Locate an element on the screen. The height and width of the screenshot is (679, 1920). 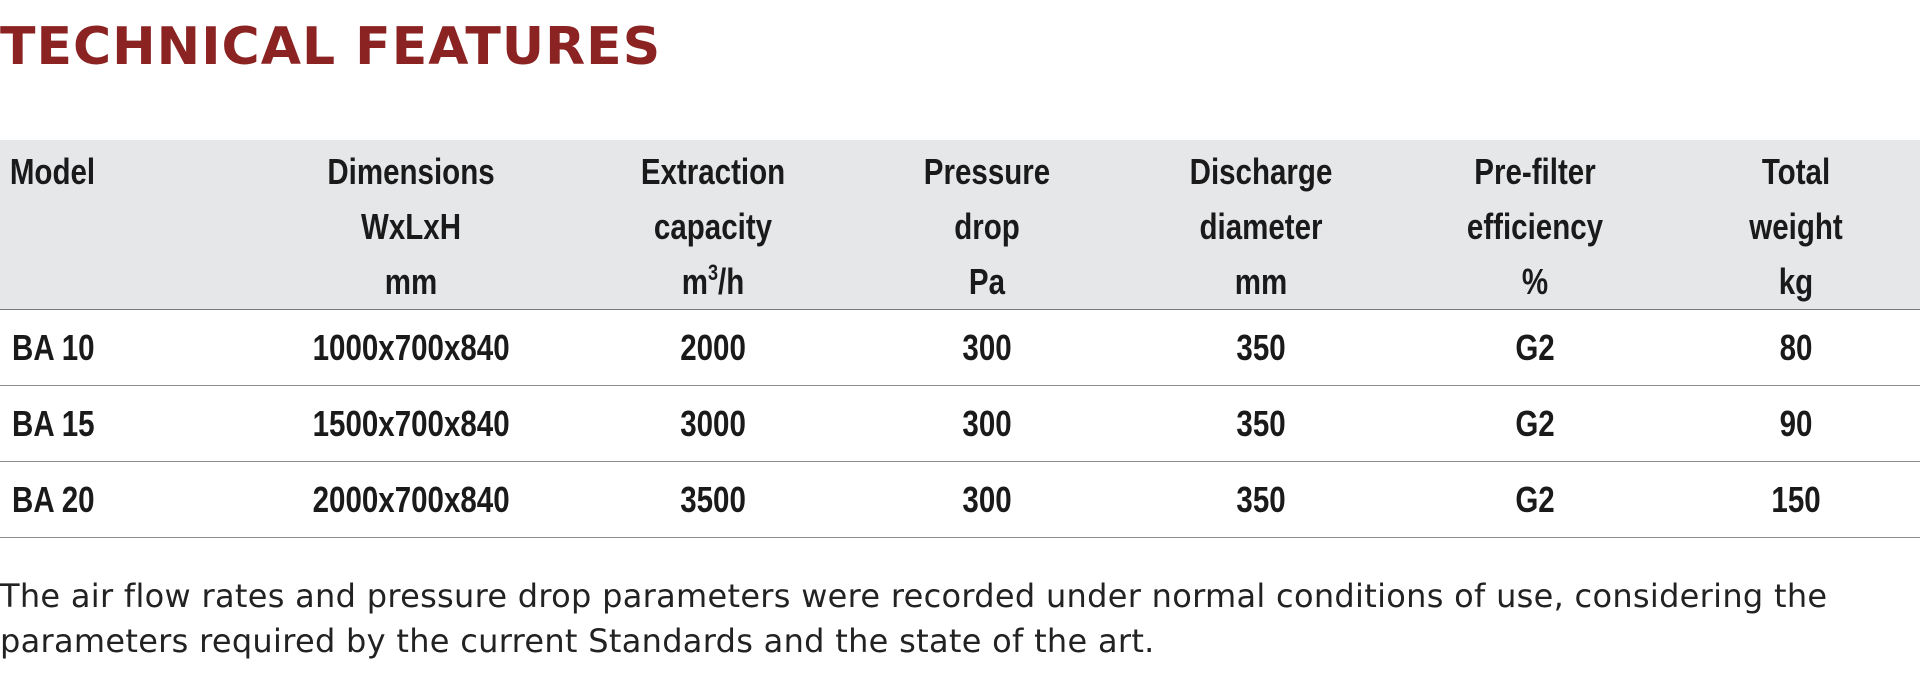
cell-model-value: BA 15 is located at coordinates (53, 423).